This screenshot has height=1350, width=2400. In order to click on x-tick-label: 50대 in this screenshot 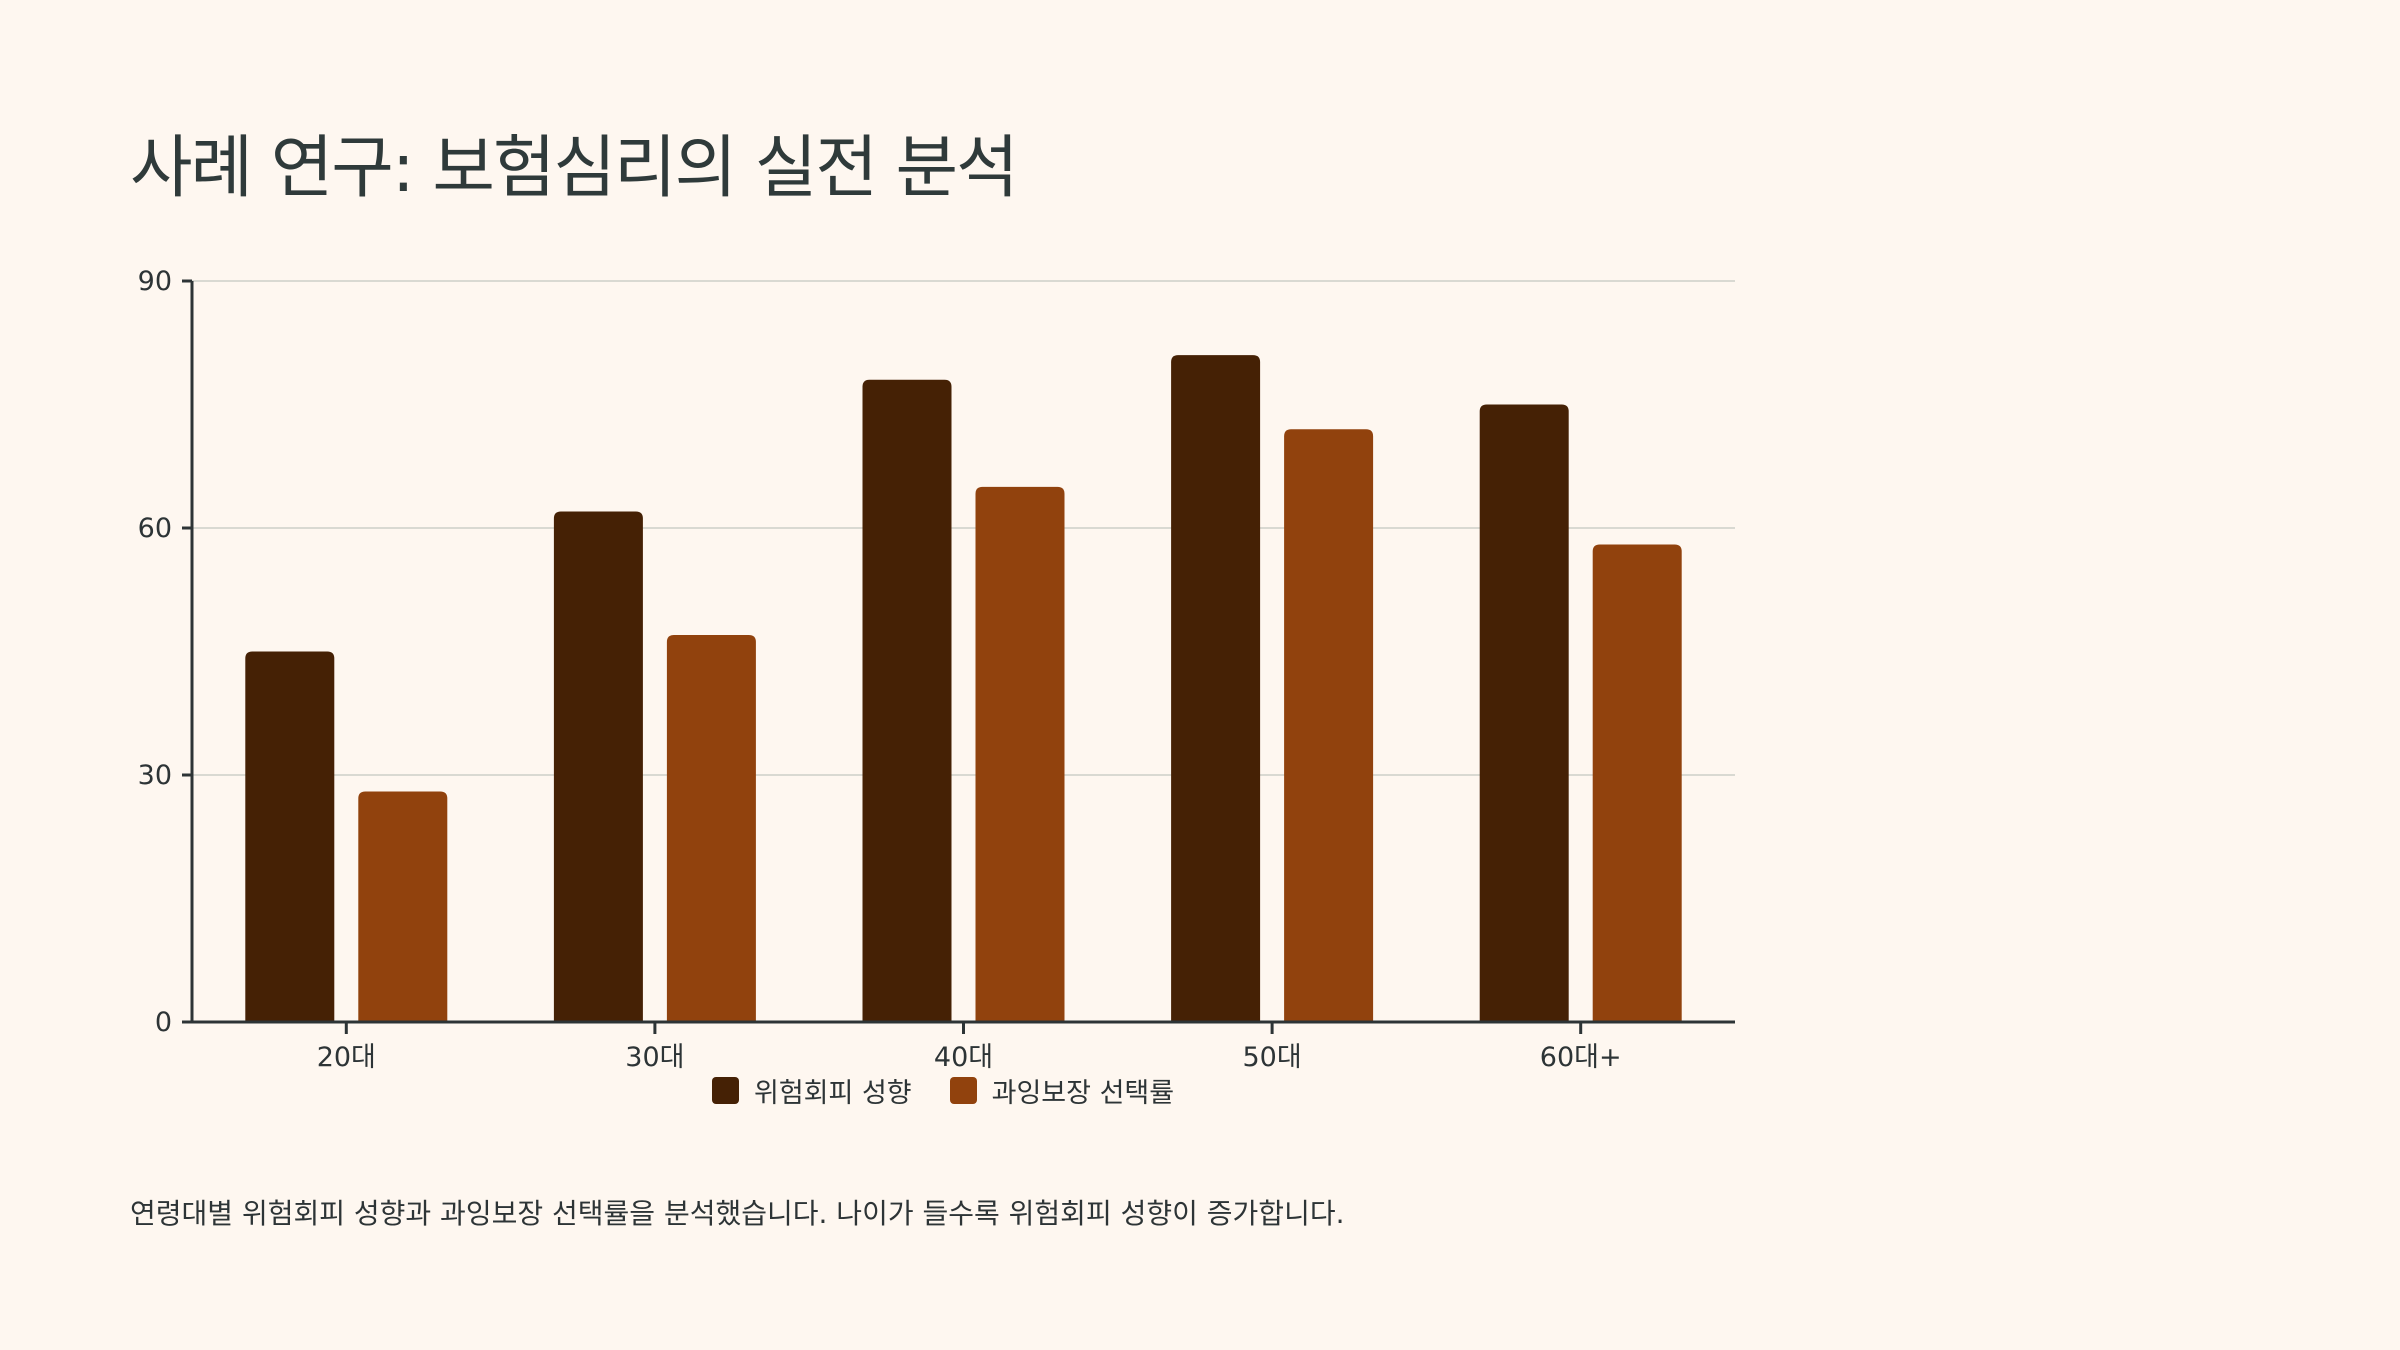, I will do `click(1271, 1057)`.